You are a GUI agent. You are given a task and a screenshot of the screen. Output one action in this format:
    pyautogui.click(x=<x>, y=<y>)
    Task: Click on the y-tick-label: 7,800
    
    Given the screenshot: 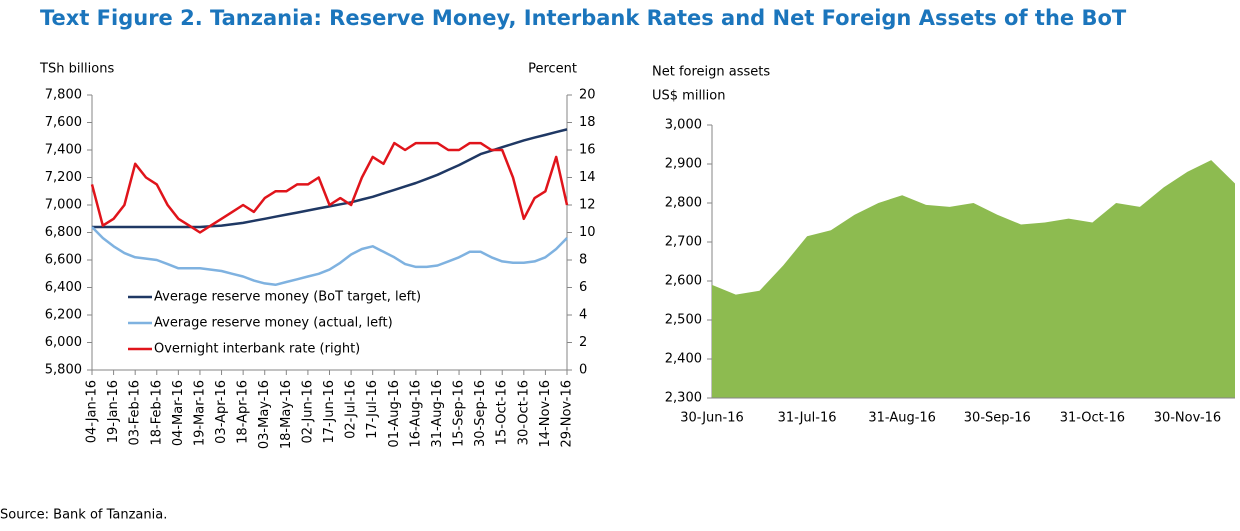 What is the action you would take?
    pyautogui.click(x=63, y=95)
    